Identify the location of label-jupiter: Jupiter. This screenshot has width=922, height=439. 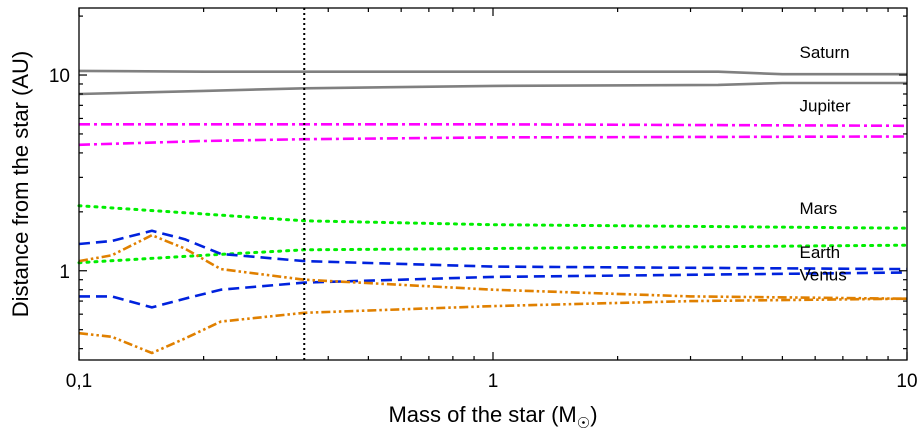
(825, 106).